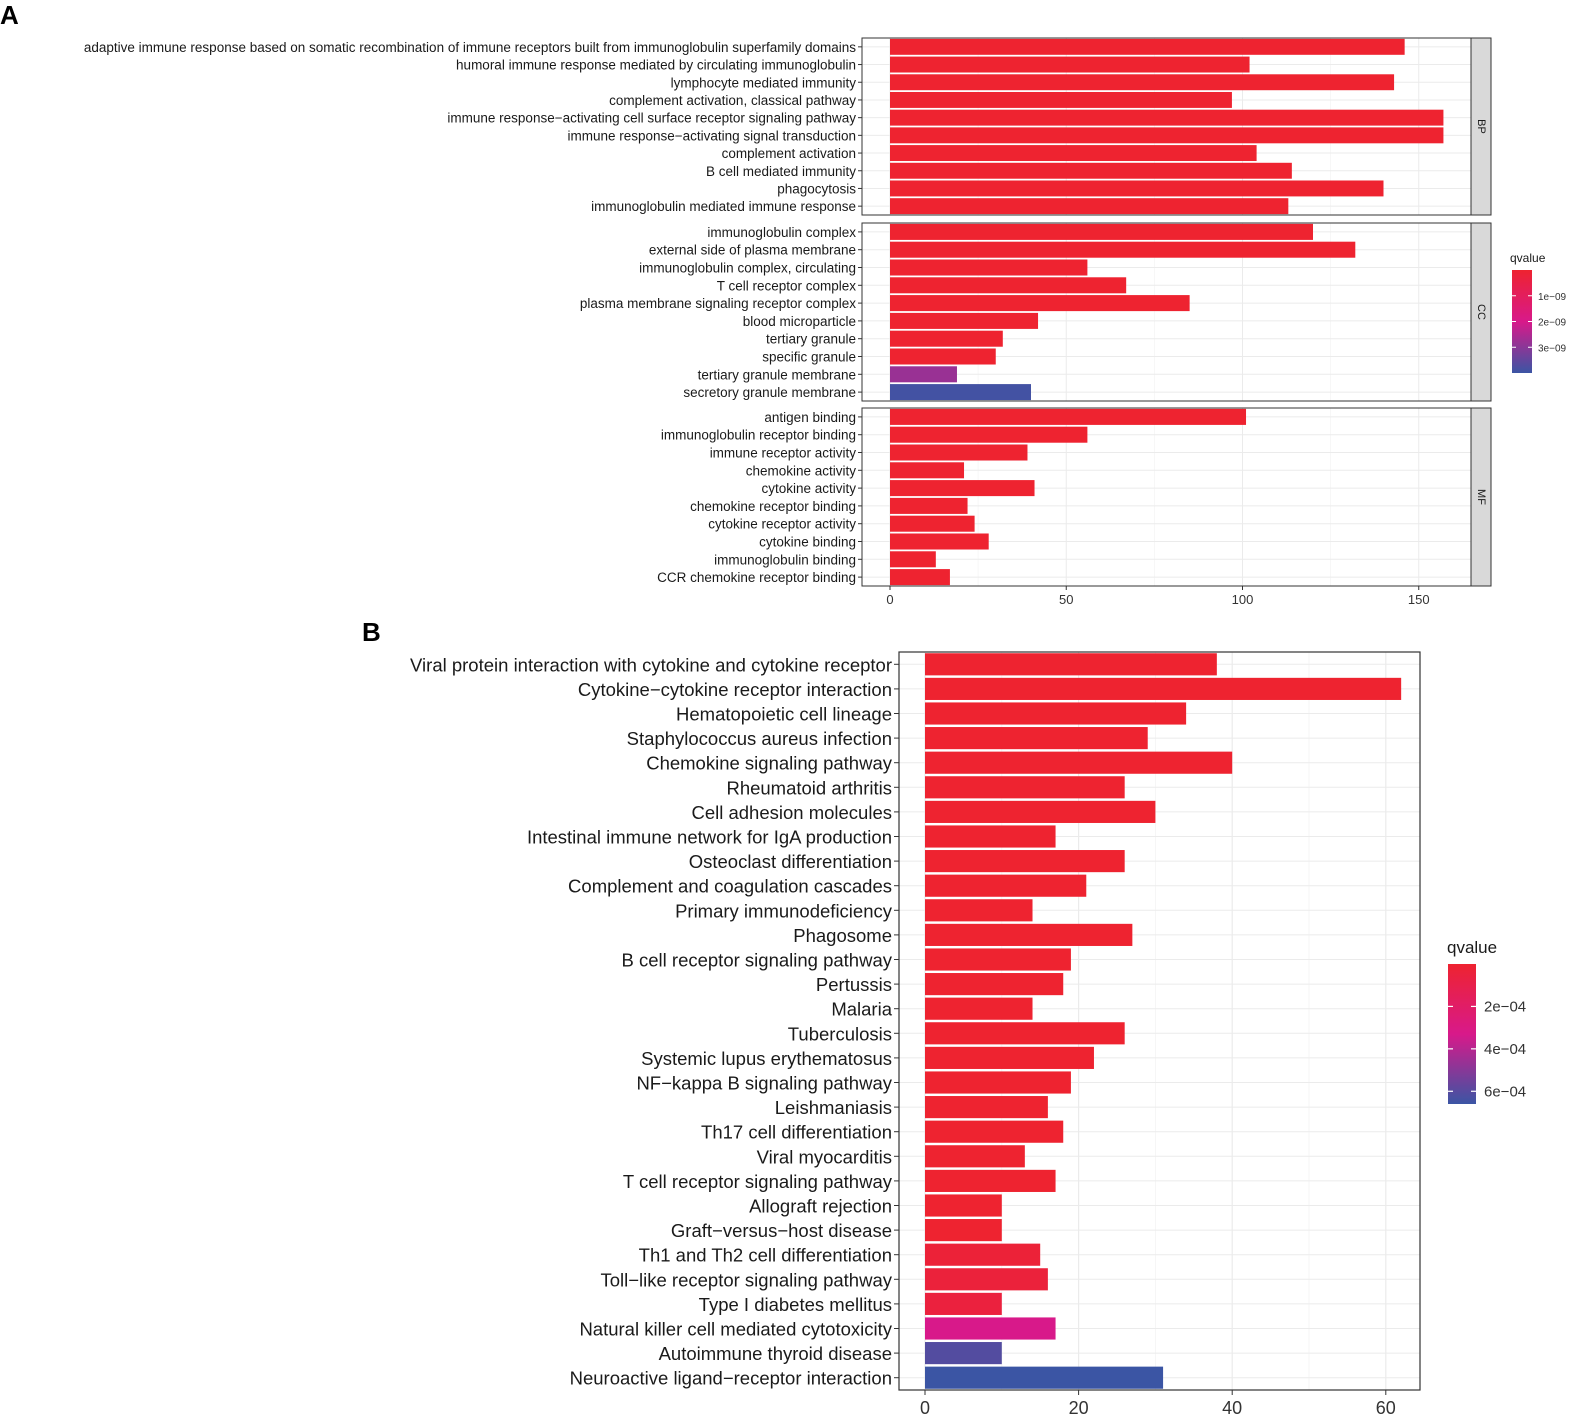  What do you see at coordinates (781, 232) in the screenshot?
I see `category-label: immunoglobulin complex` at bounding box center [781, 232].